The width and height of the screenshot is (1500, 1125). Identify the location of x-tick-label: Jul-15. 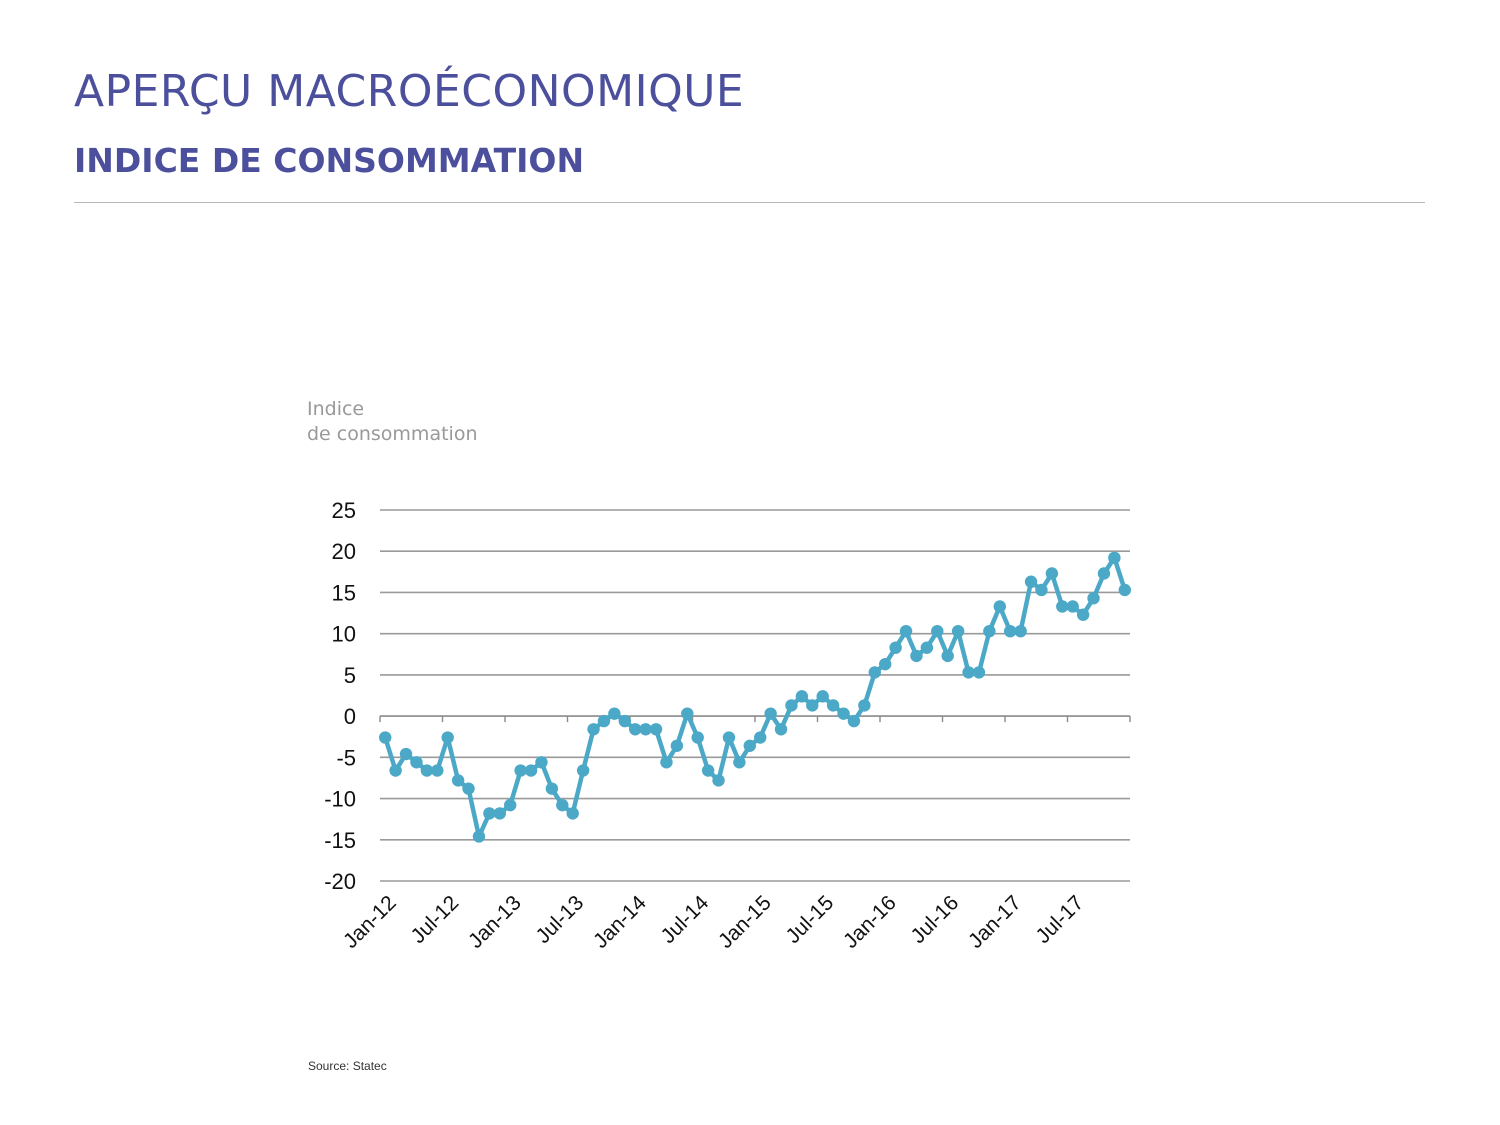
(810, 919).